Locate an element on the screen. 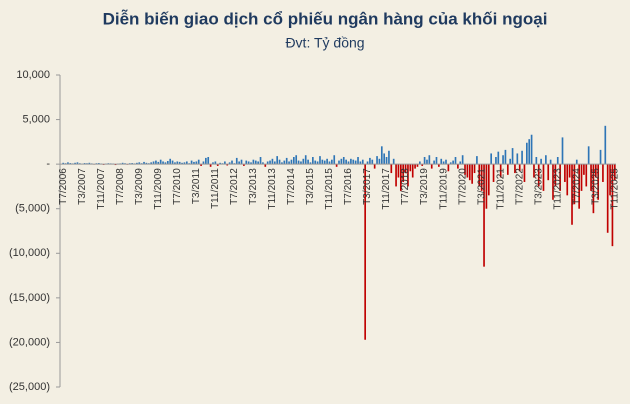  x-tick-label: T11/2017 is located at coordinates (386, 189).